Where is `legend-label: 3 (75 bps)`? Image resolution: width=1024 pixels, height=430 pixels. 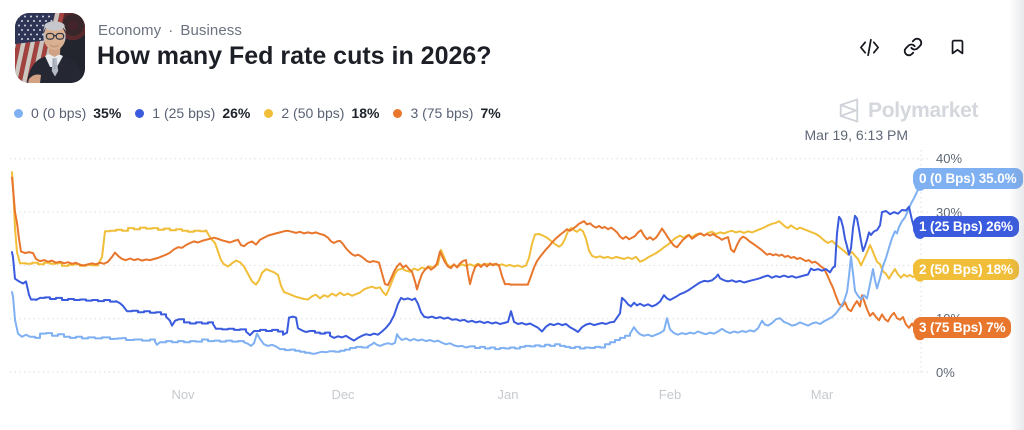
legend-label: 3 (75 bps) is located at coordinates (442, 113).